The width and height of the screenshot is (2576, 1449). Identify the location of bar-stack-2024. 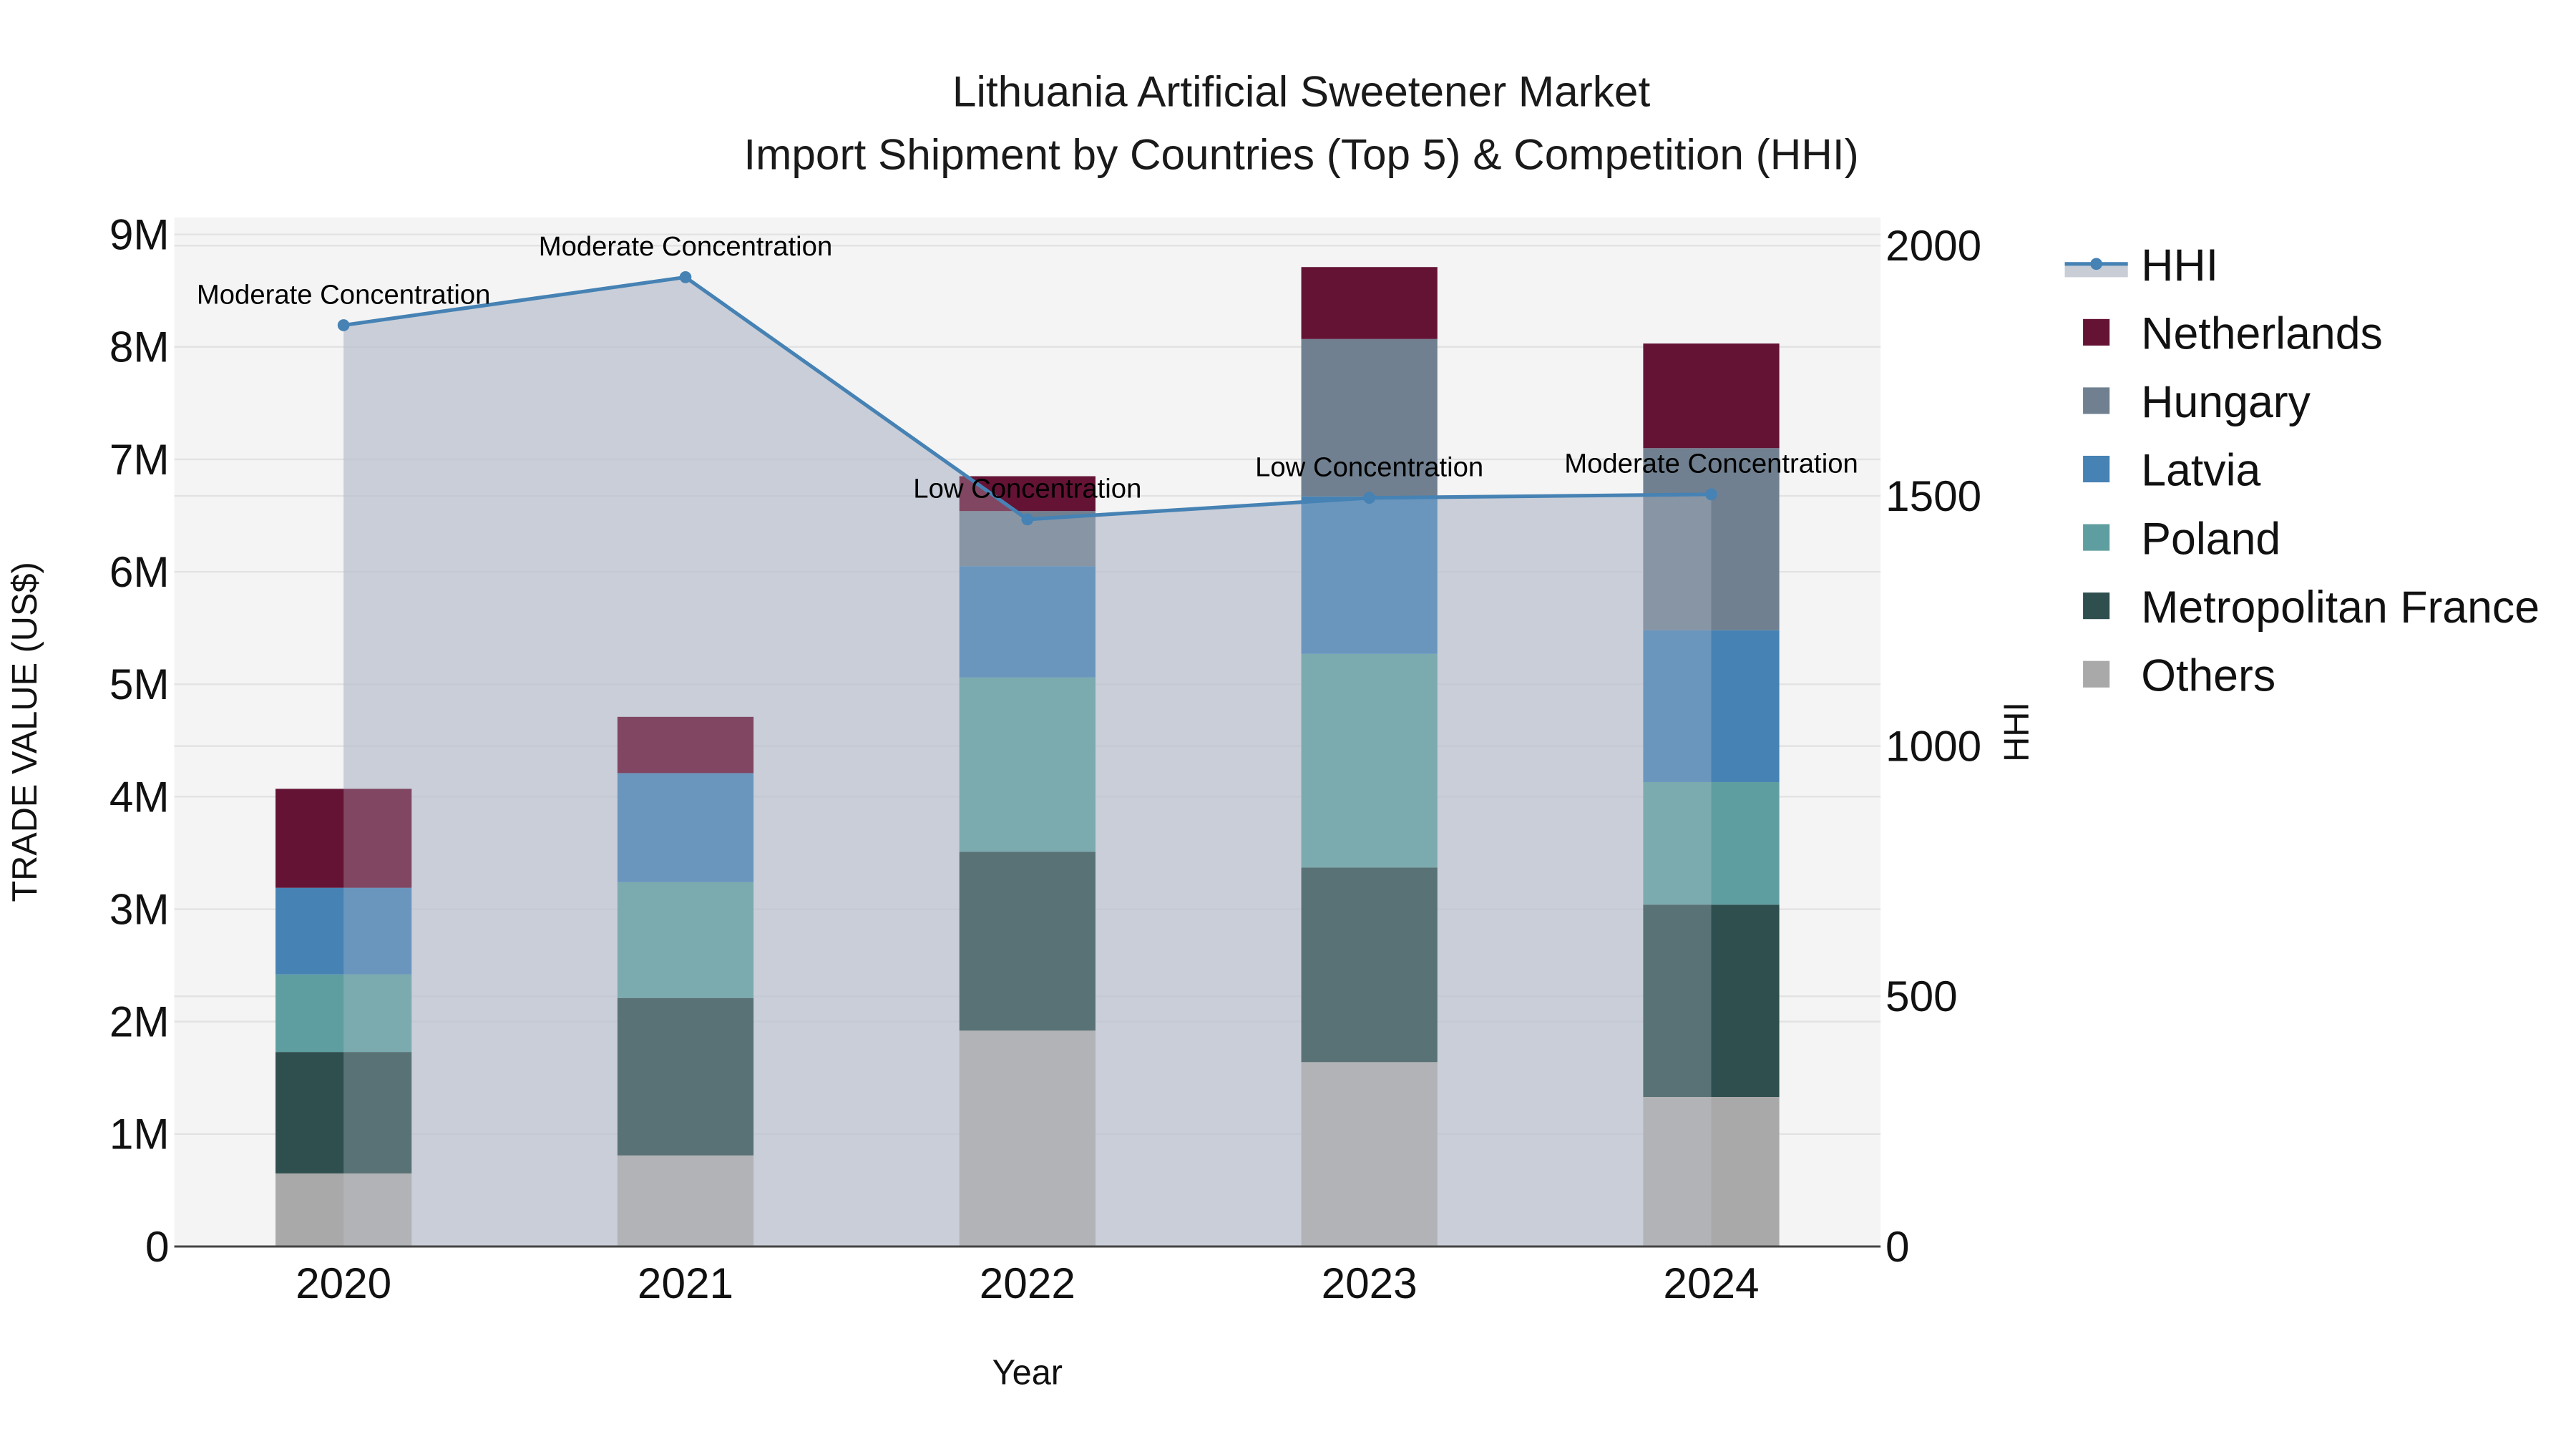
(1711, 795).